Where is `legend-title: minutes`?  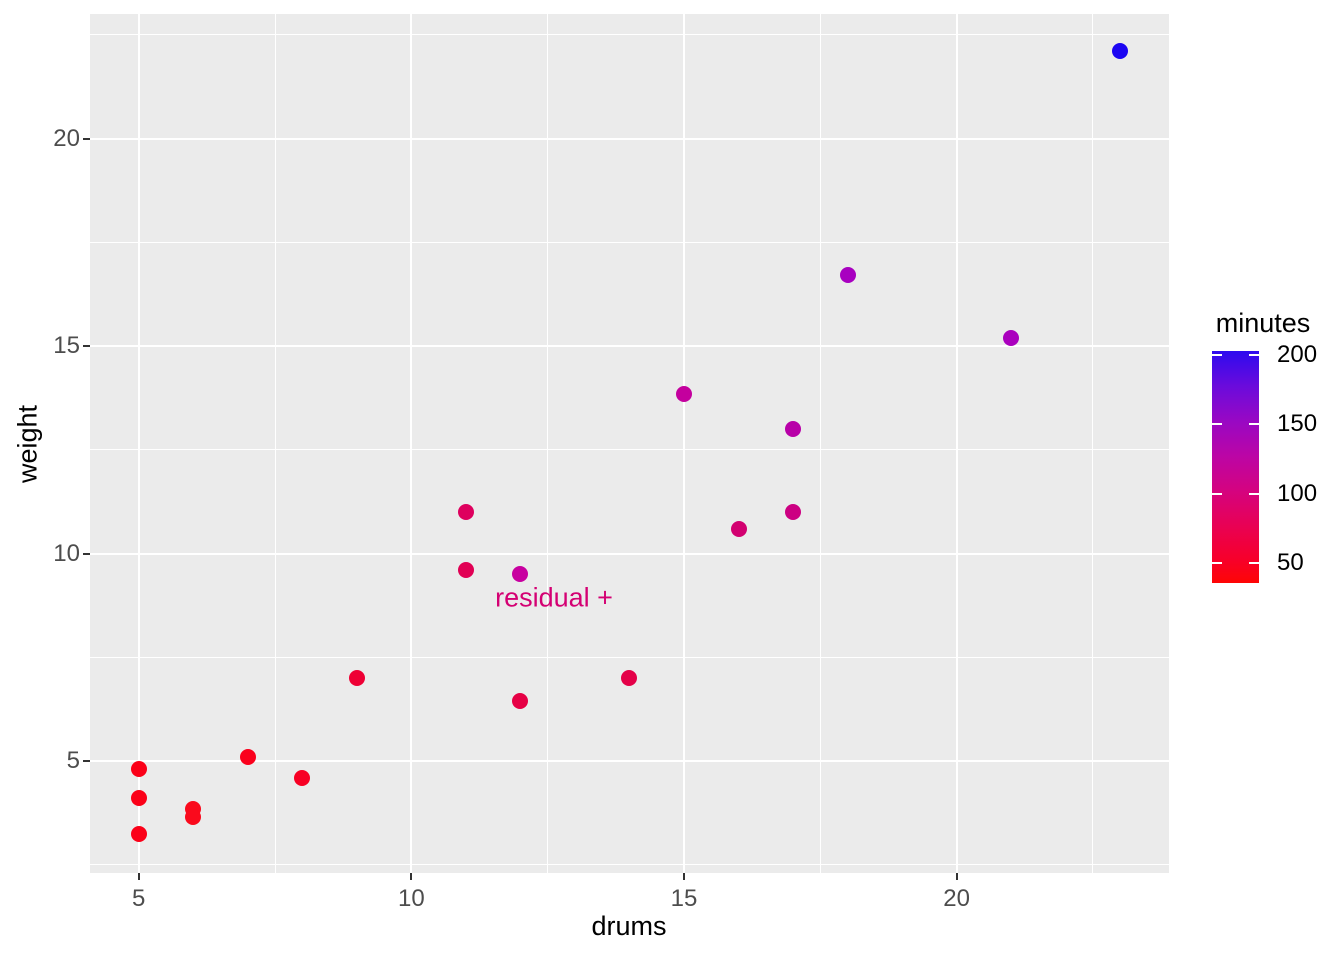
legend-title: minutes is located at coordinates (1263, 323).